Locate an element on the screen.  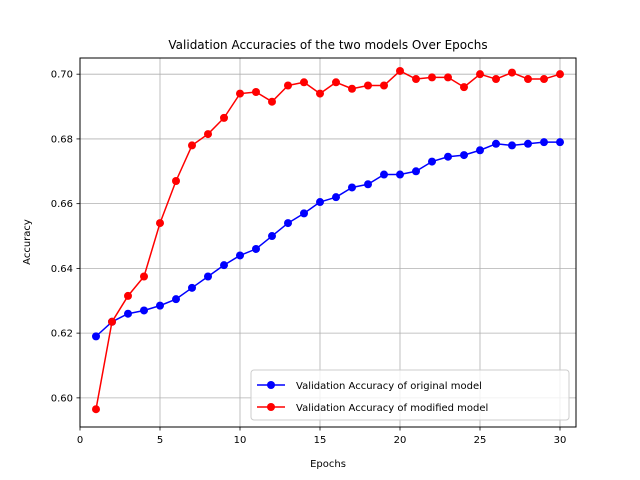
y-tick-label: 0.70 is located at coordinates (62, 75).